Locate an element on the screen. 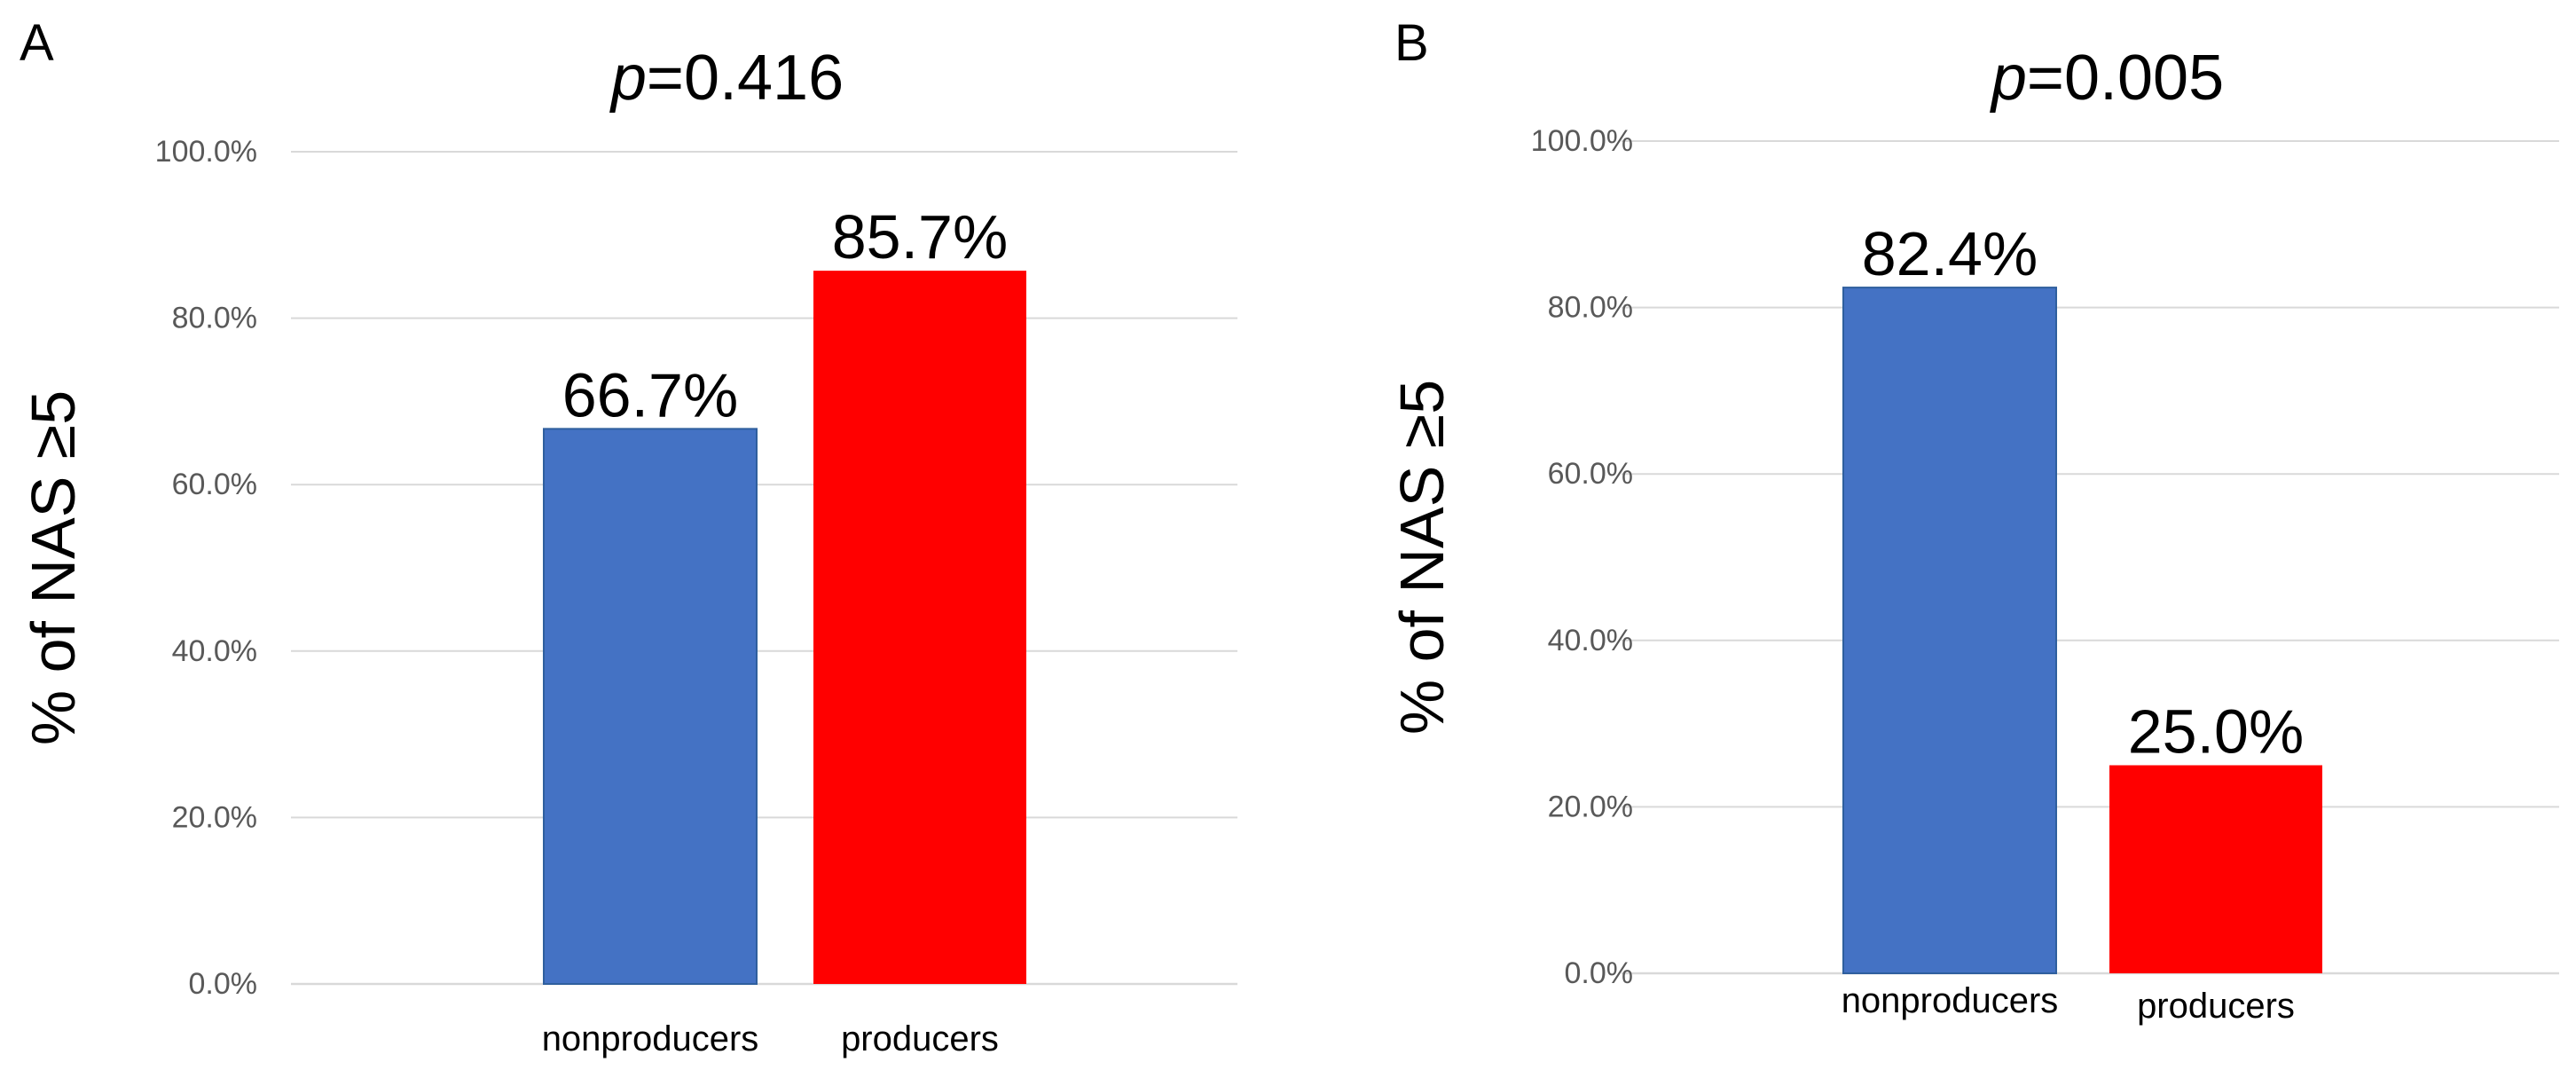 The height and width of the screenshot is (1078, 2576). panel-a-category-label-producers: producers is located at coordinates (920, 1039).